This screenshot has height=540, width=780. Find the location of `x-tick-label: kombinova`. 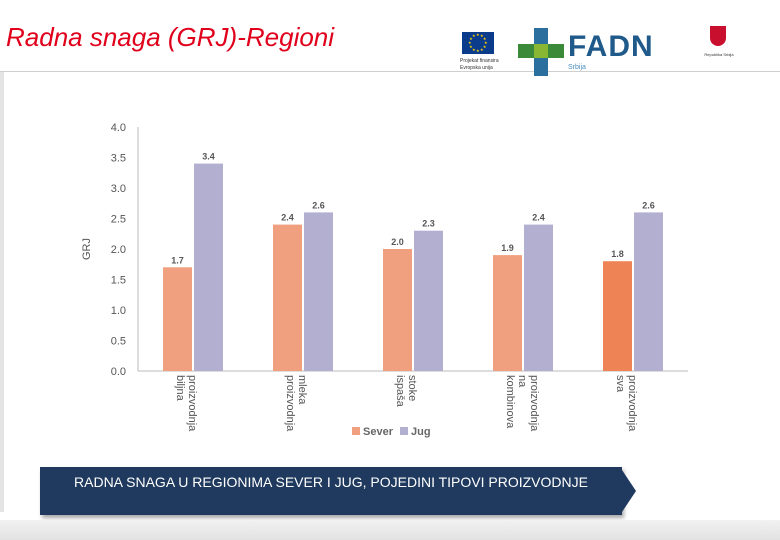

x-tick-label: kombinova is located at coordinates (510, 402).